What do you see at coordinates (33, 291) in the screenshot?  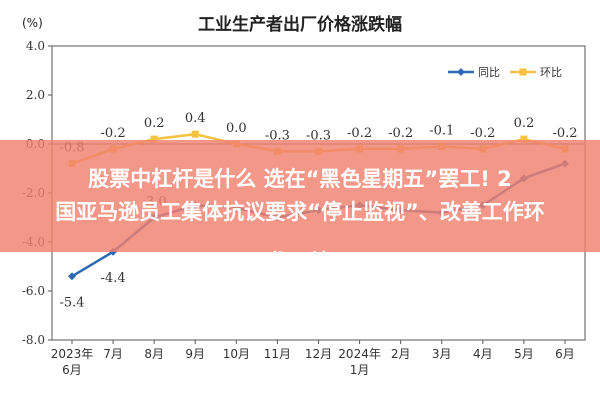 I see `y-tick-label: -6.0` at bounding box center [33, 291].